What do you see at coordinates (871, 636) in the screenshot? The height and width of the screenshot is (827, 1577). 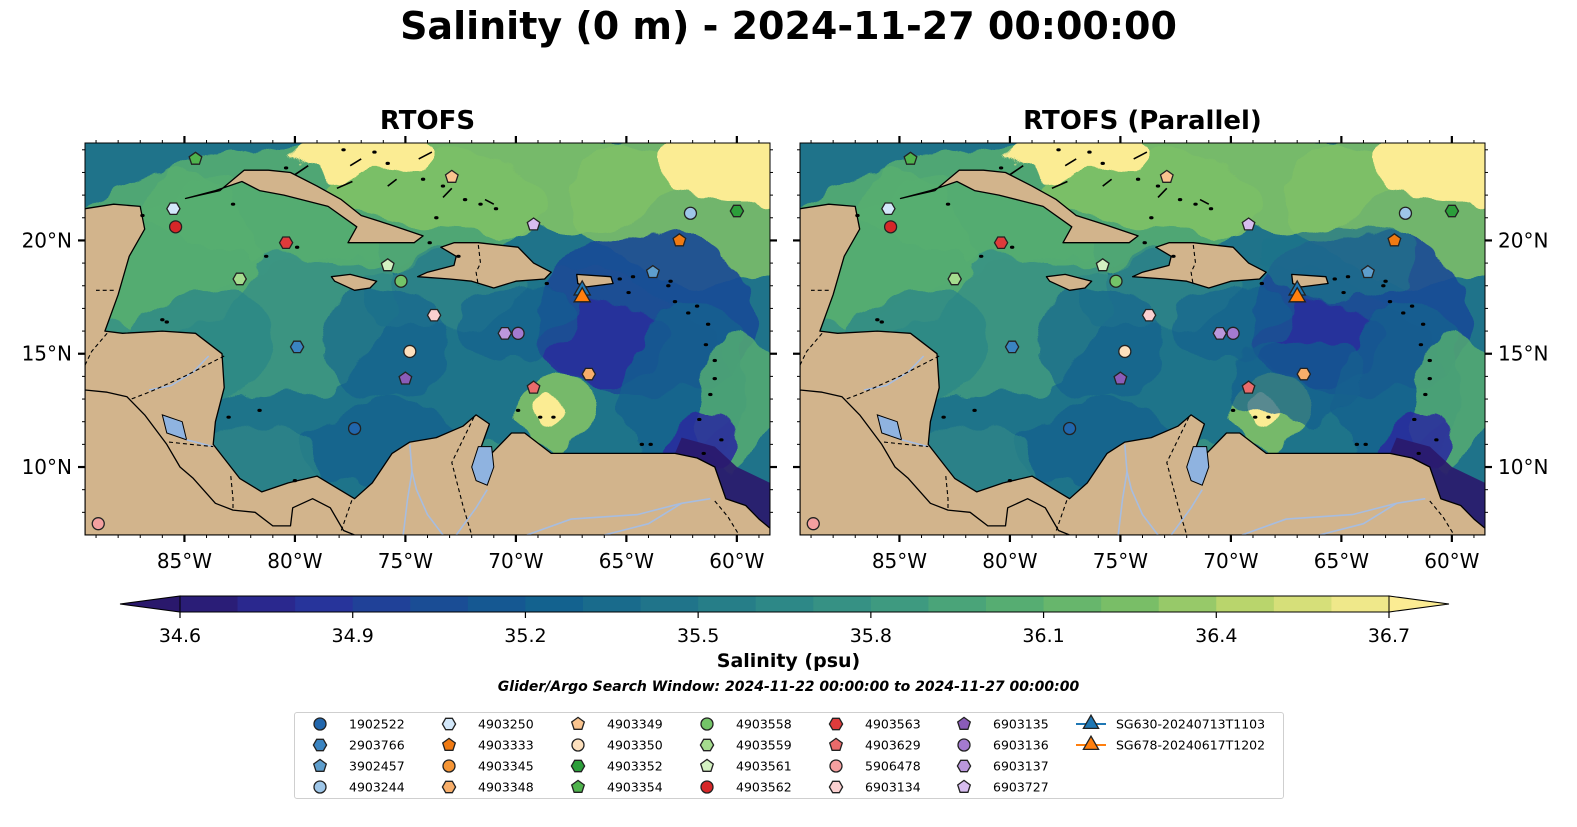 I see `colorbar-tick-label: 35.8` at bounding box center [871, 636].